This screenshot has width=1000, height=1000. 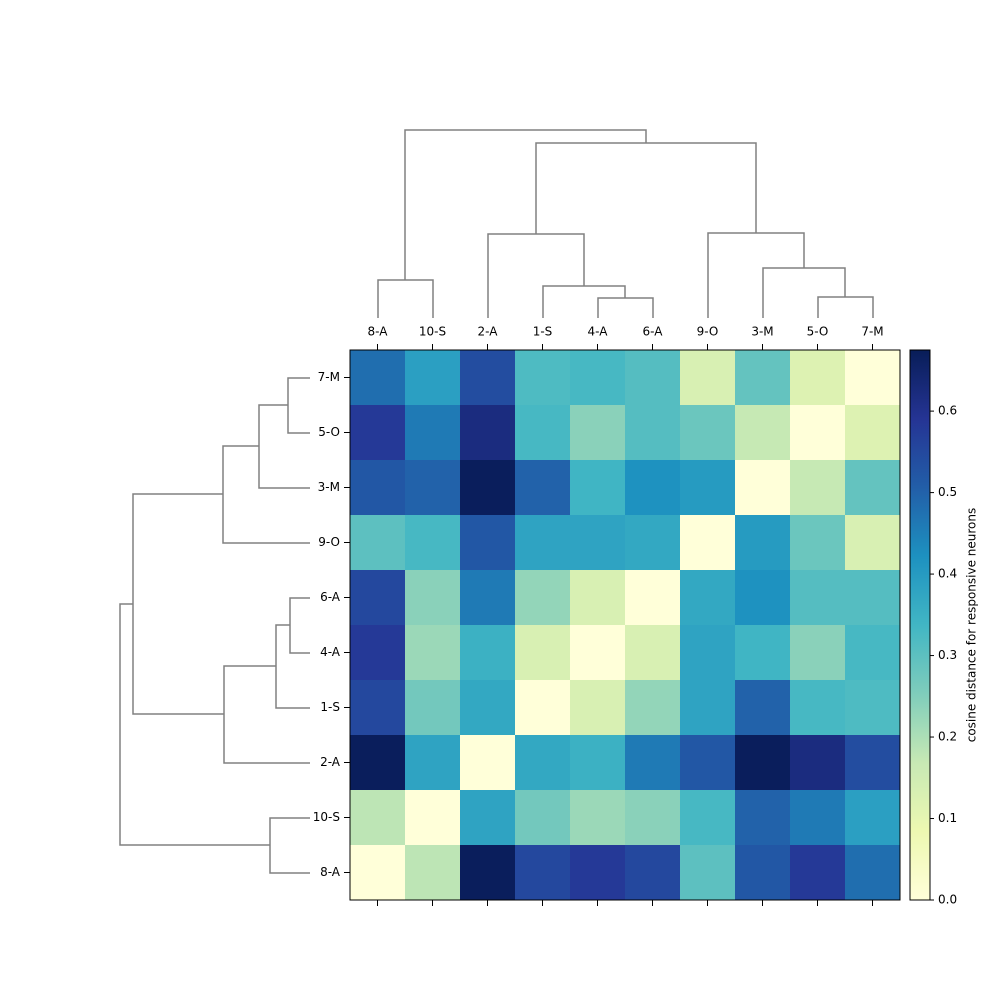 I want to click on x-tick-label: 2-A, so click(x=488, y=332).